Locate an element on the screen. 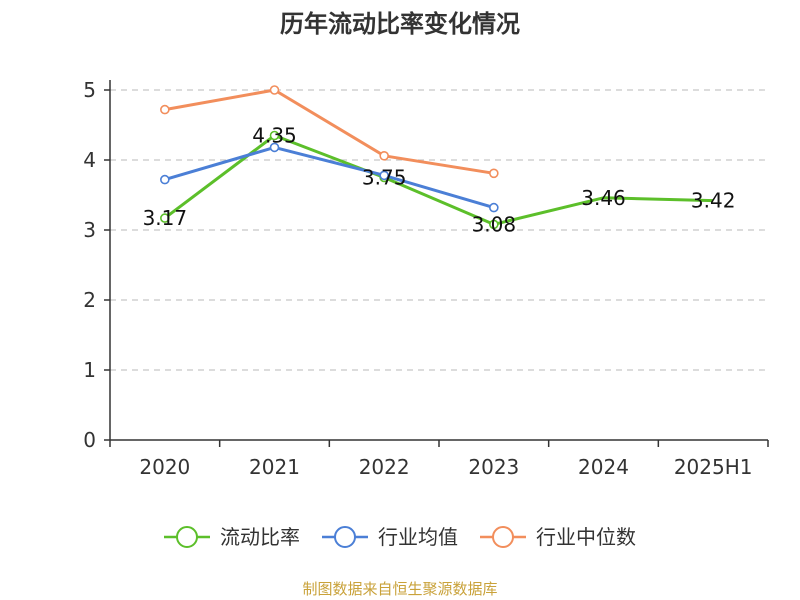 Image resolution: width=800 pixels, height=600 pixels. data-label: 3.42 is located at coordinates (713, 201).